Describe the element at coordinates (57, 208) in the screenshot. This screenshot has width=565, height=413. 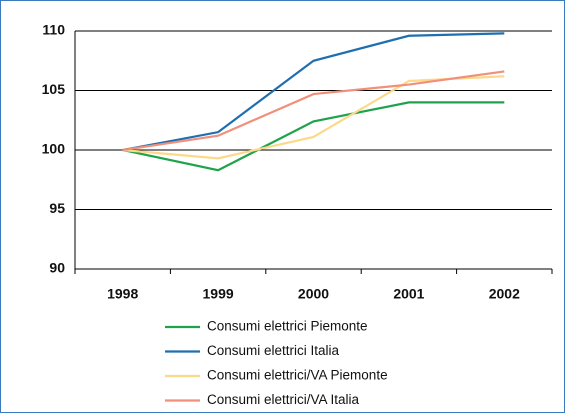
I see `y-tick-label: 95` at that location.